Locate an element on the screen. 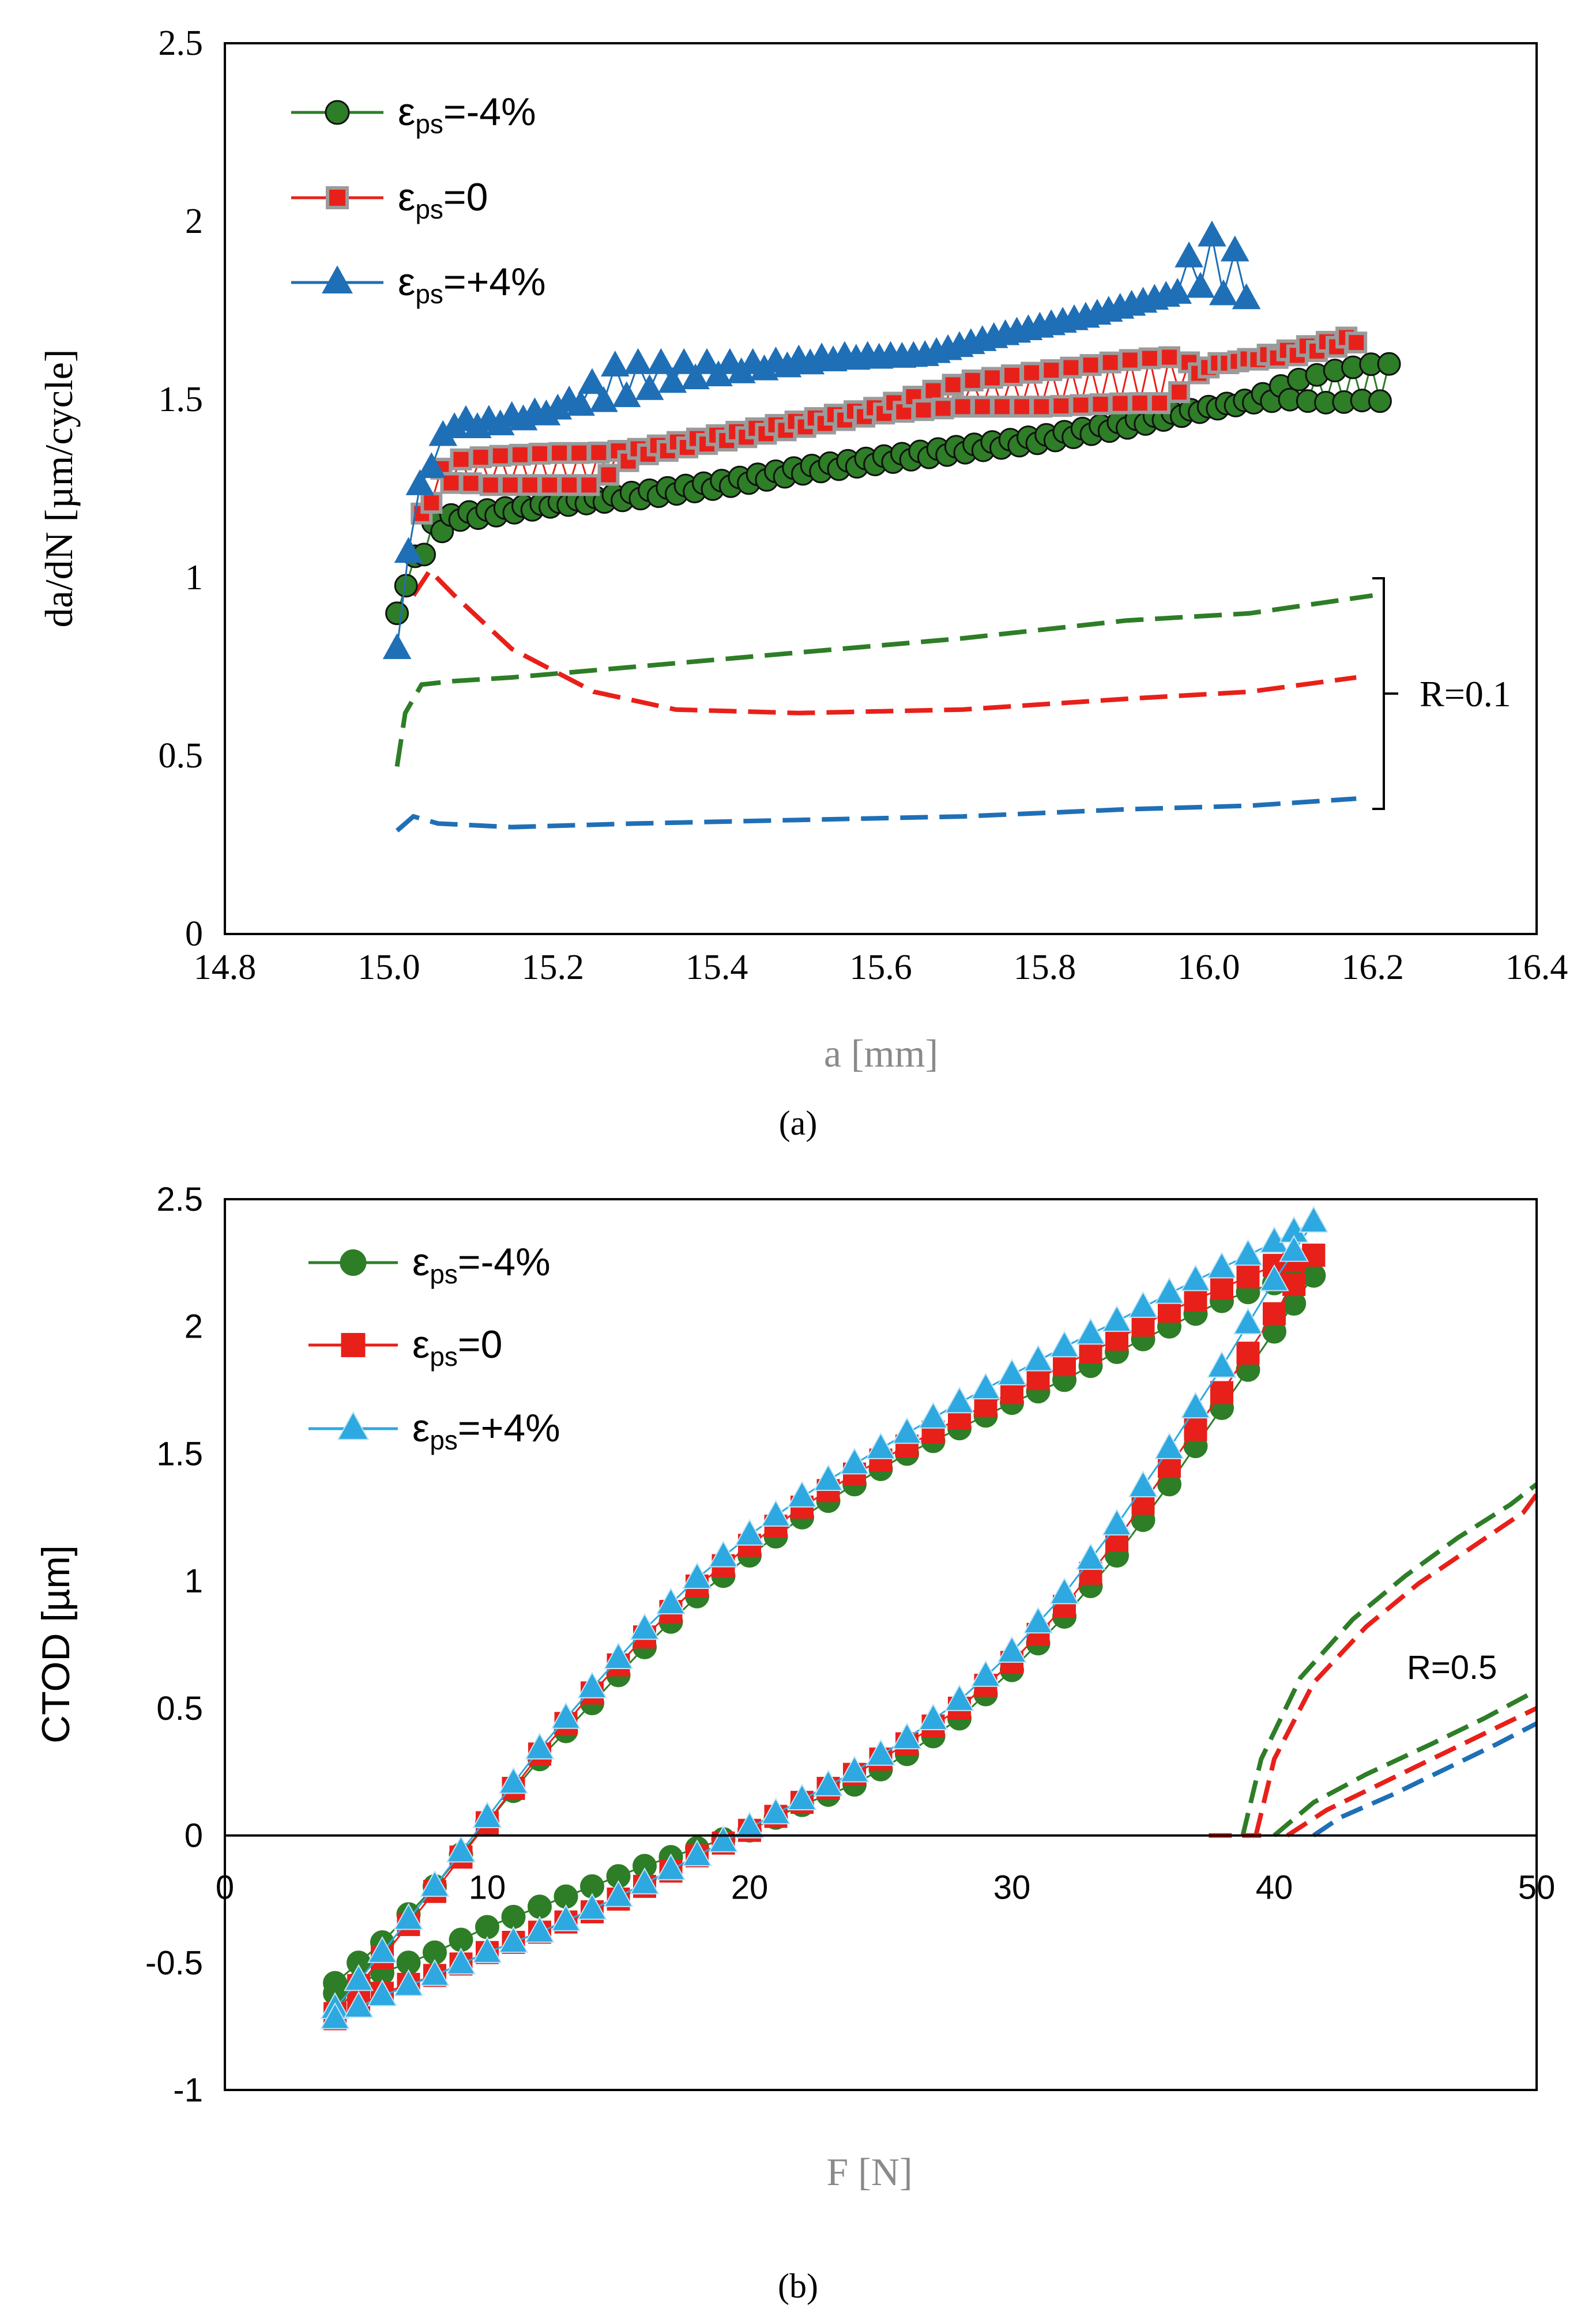 The image size is (1596, 2320). y-tick-label: 2 is located at coordinates (194, 221).